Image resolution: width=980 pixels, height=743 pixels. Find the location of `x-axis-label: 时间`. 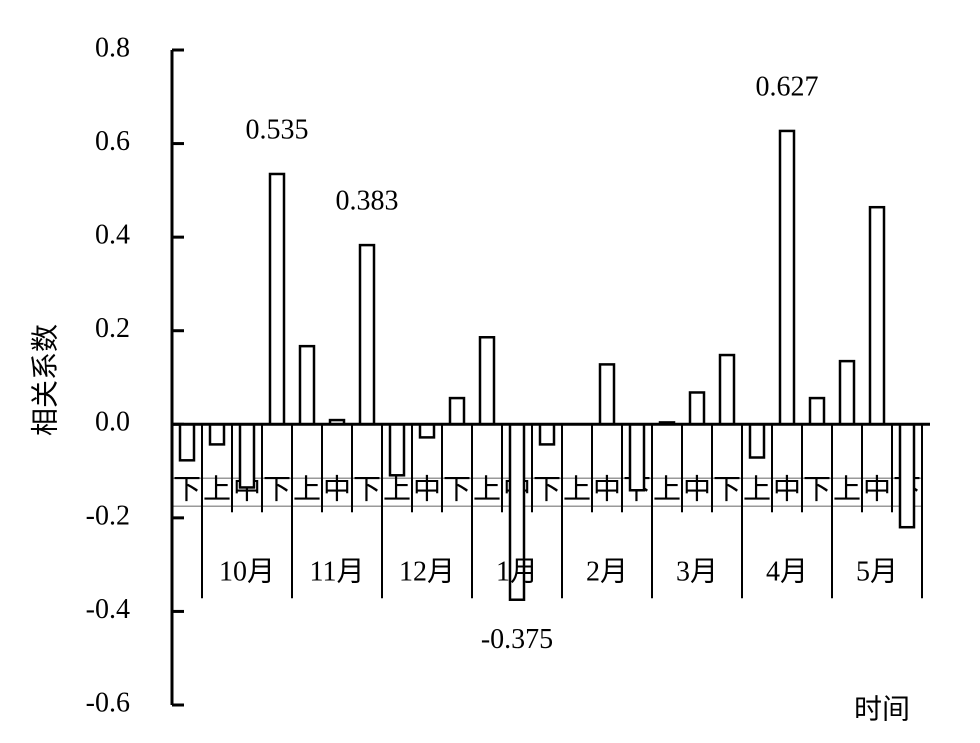

x-axis-label: 时间 is located at coordinates (882, 709).